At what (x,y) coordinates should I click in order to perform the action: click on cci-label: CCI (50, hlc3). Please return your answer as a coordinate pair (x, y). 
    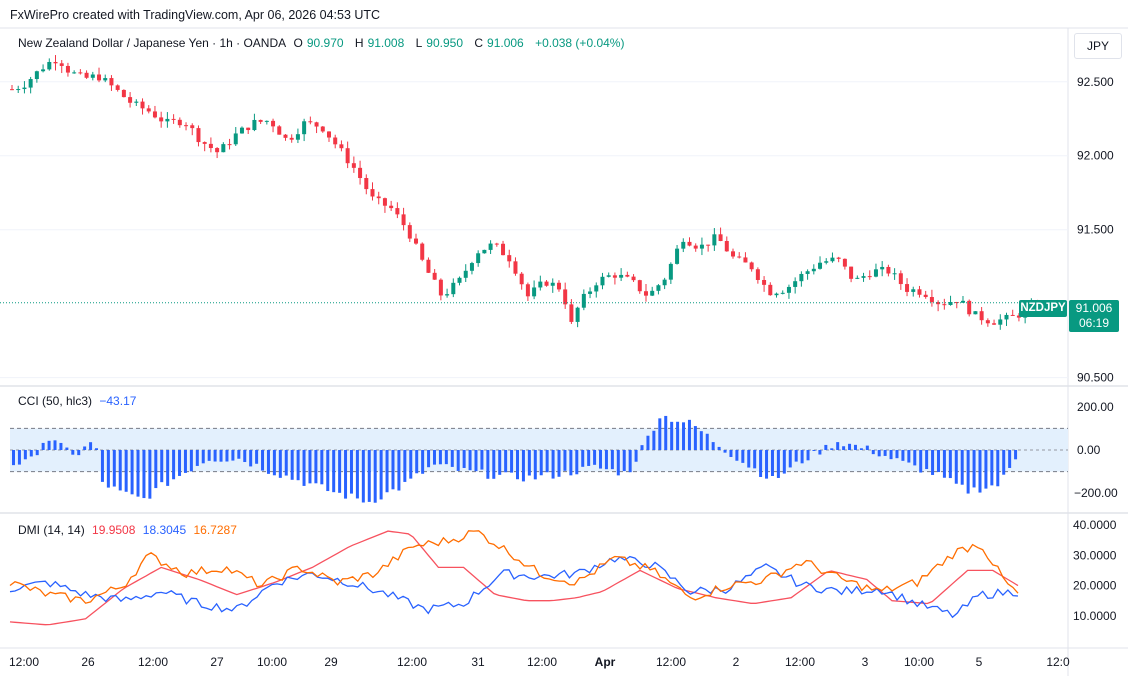
    Looking at the image, I should click on (55, 401).